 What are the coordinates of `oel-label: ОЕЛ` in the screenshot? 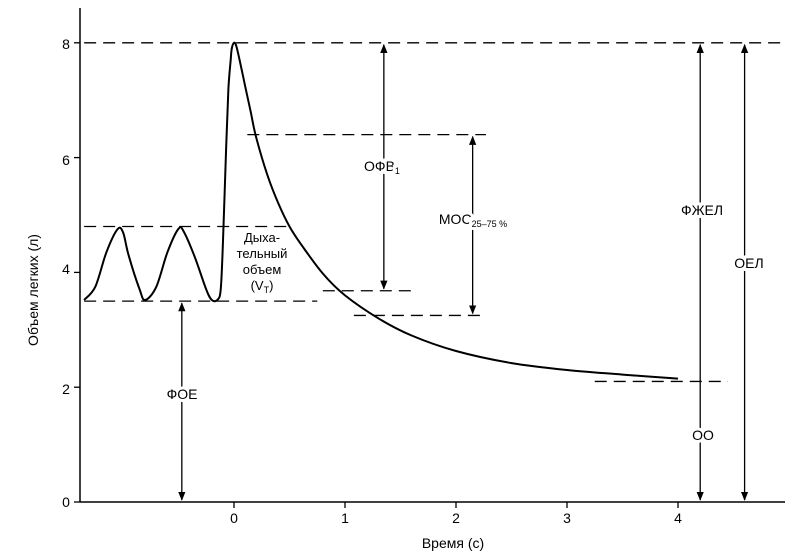 It's located at (748, 263).